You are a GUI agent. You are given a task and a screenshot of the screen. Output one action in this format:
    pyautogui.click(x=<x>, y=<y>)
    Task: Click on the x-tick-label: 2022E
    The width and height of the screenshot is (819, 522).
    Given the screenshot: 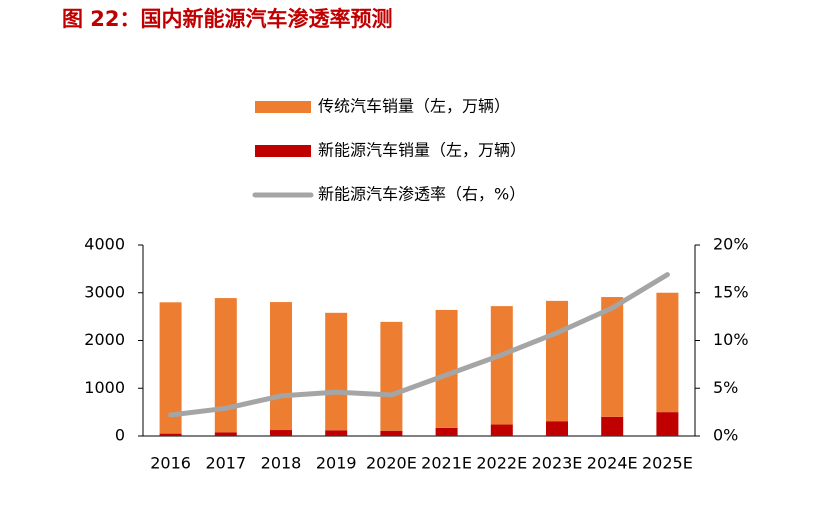 What is the action you would take?
    pyautogui.click(x=501, y=463)
    